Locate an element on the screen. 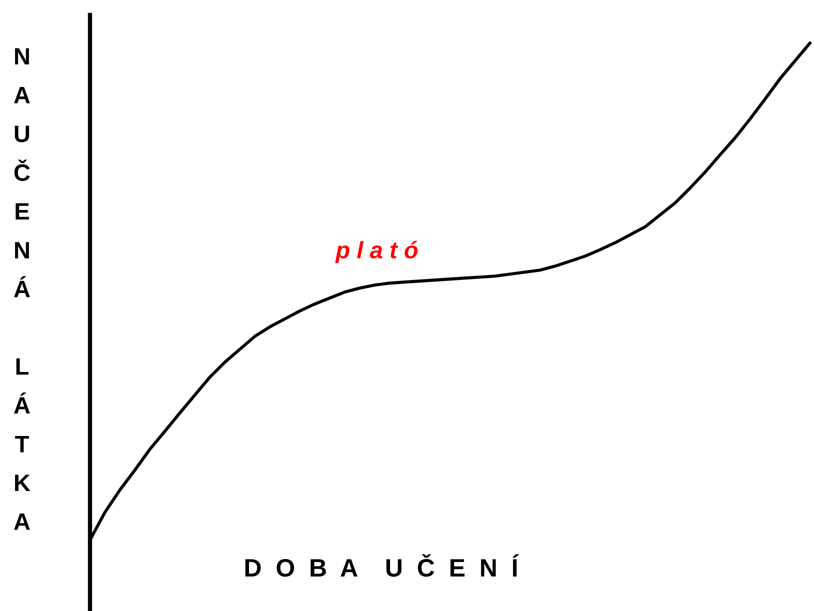 Image resolution: width=814 pixels, height=611 pixels. text: NAUČENÁ LÁTKA is located at coordinates (22, 289).